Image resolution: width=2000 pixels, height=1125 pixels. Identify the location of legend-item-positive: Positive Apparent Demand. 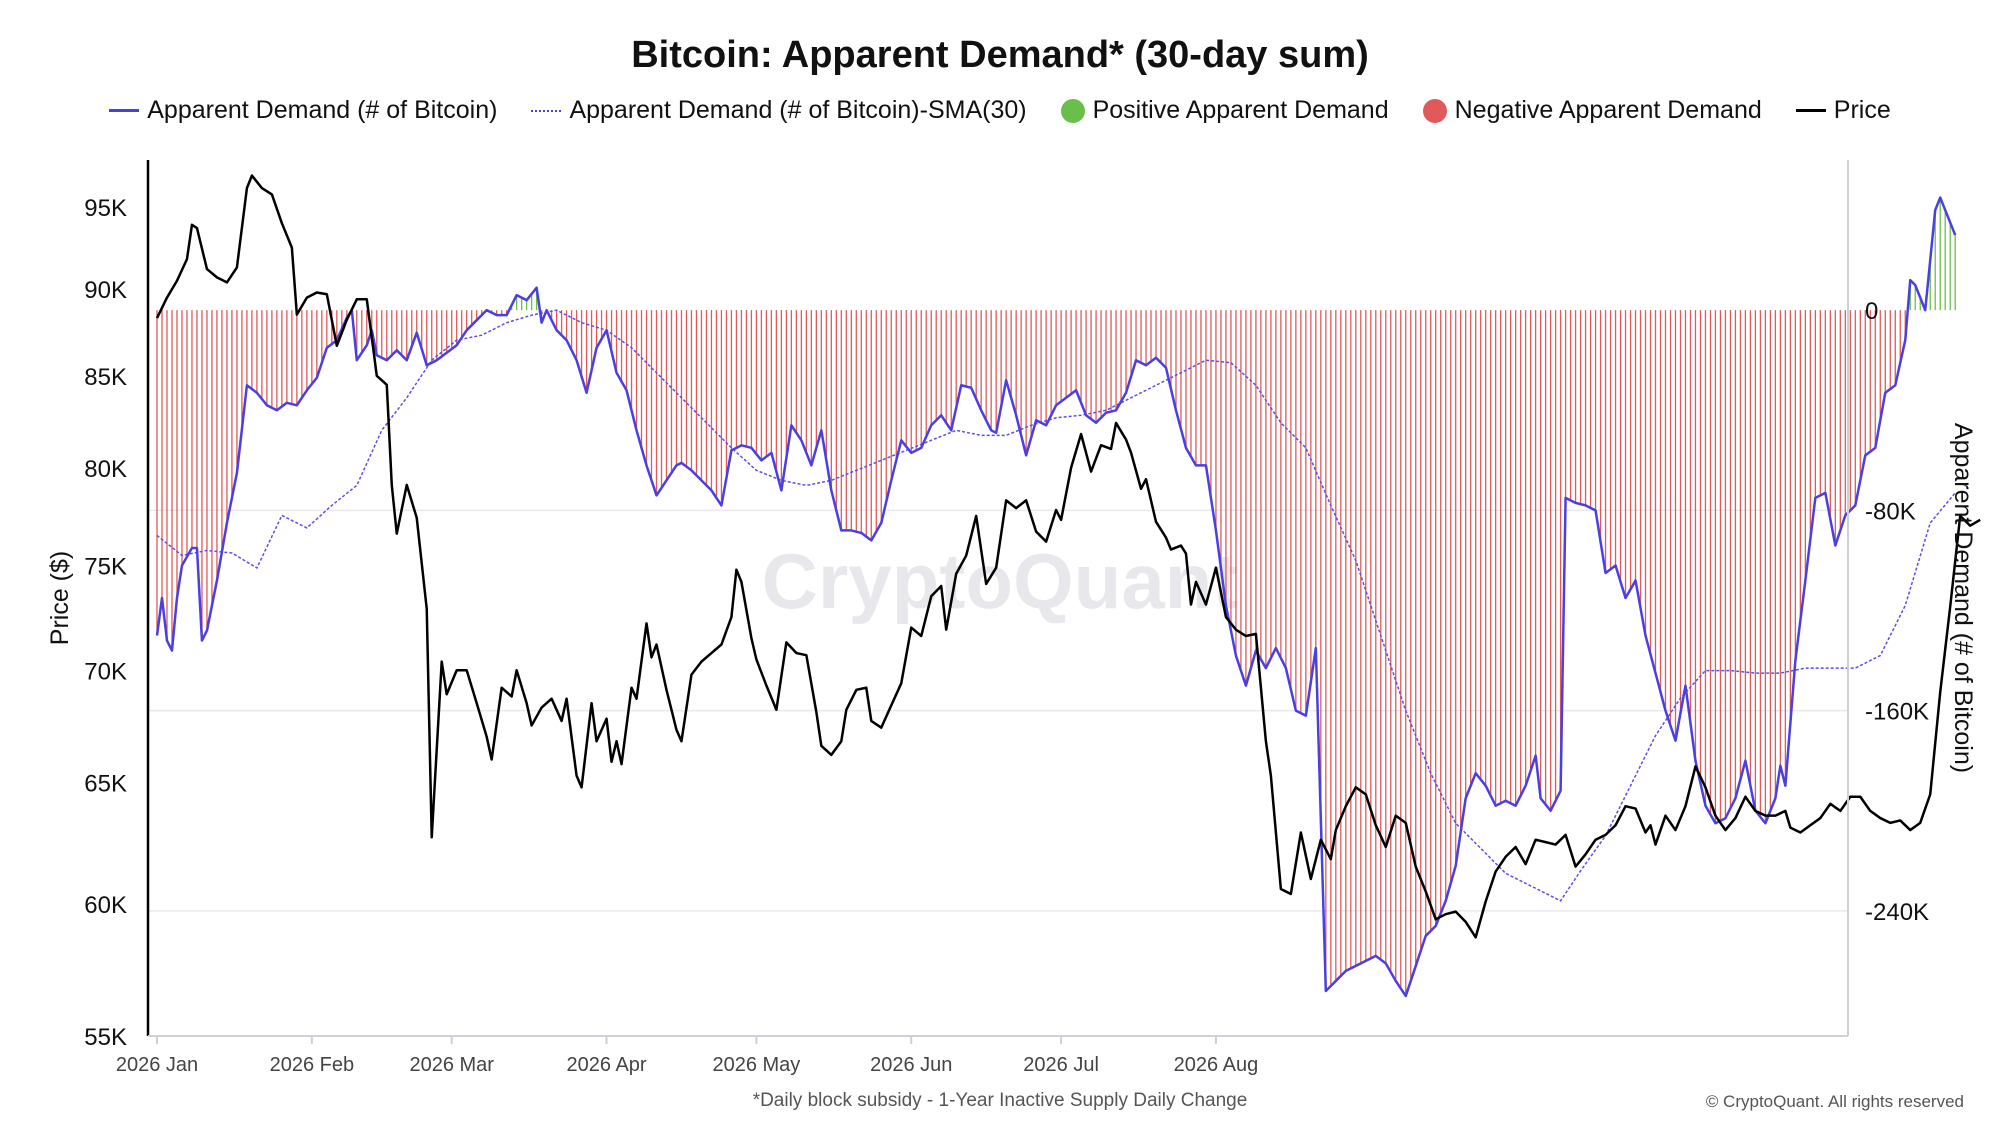
(1224, 110).